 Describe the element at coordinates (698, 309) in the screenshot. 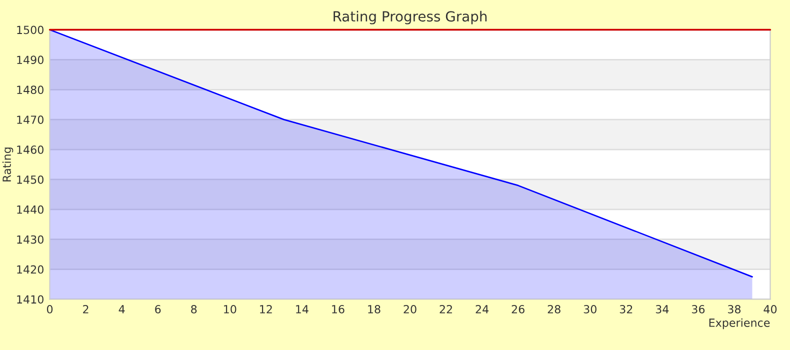

I see `x-tick-label: 36` at that location.